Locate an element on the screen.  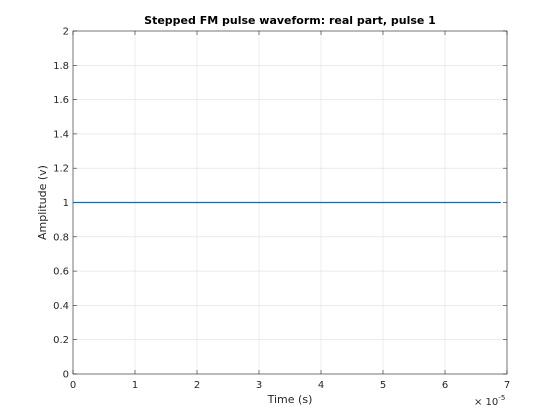
y-tick-label: 0.8 is located at coordinates (61, 237).